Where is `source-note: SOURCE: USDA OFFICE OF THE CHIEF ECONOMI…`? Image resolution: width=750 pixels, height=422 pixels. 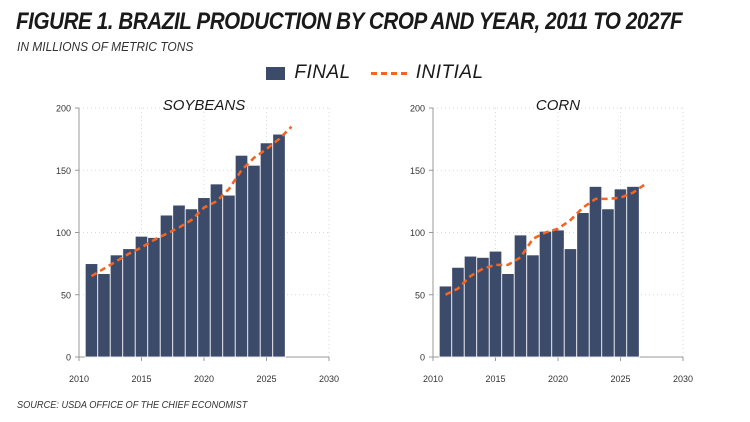 source-note: SOURCE: USDA OFFICE OF THE CHIEF ECONOMI… is located at coordinates (132, 405).